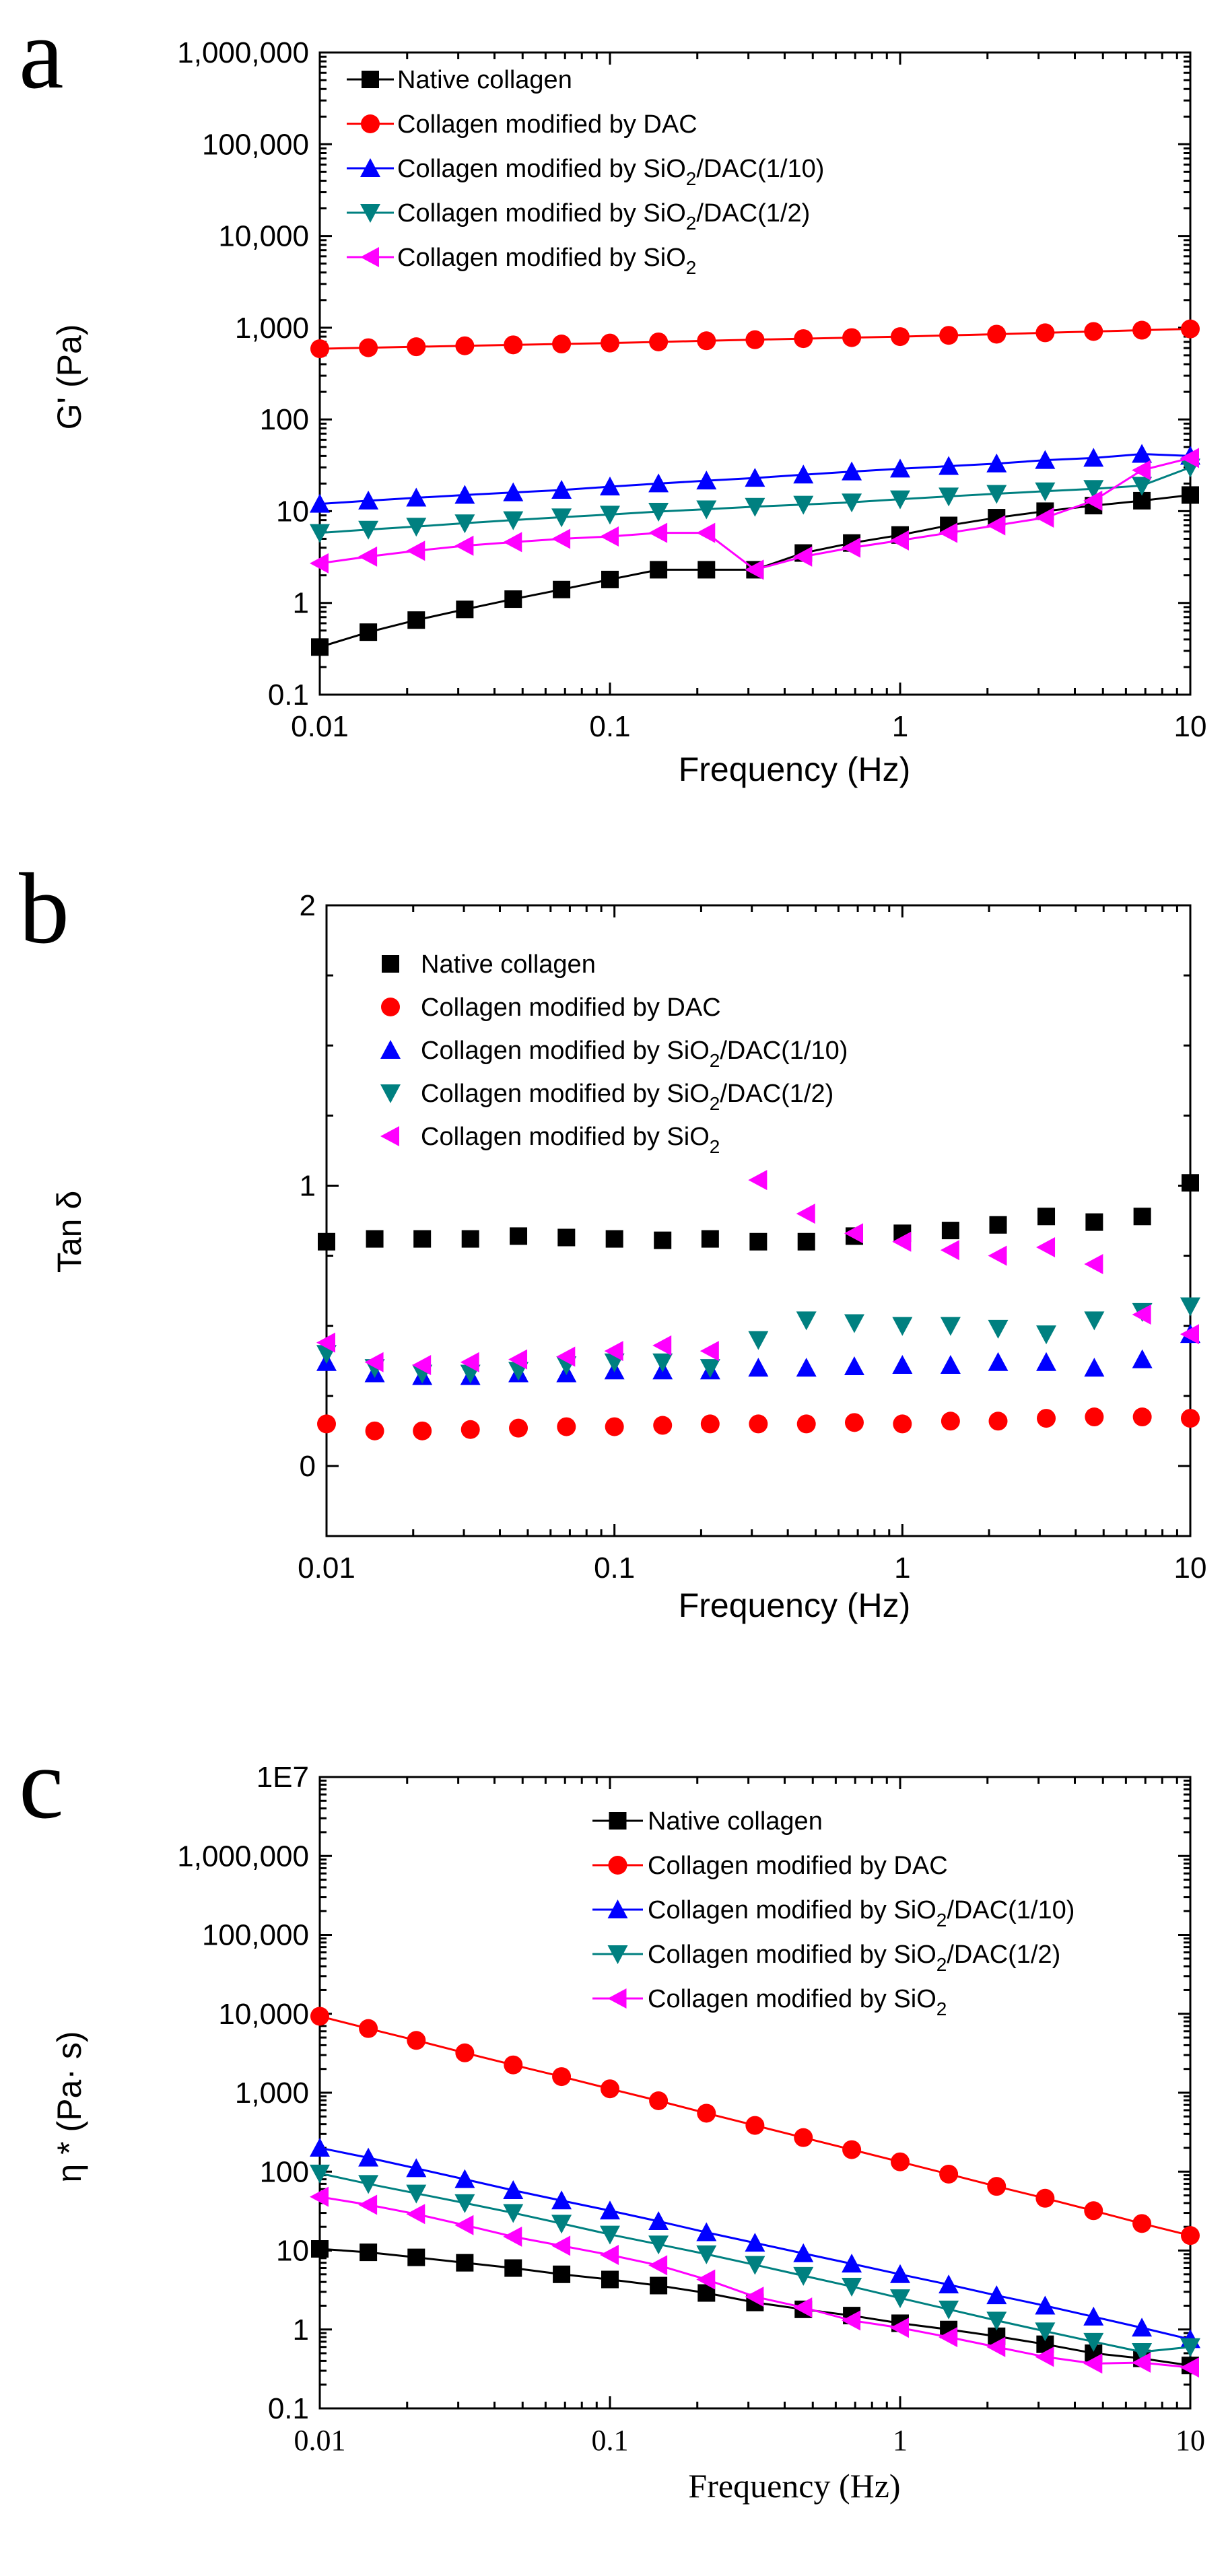 The width and height of the screenshot is (1228, 2576). I want to click on panel-b-x-tick-label: 0.01, so click(326, 1568).